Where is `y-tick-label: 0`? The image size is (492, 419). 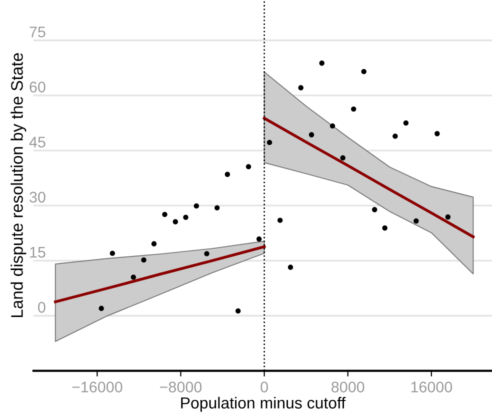 y-tick-label: 0 is located at coordinates (42, 307).